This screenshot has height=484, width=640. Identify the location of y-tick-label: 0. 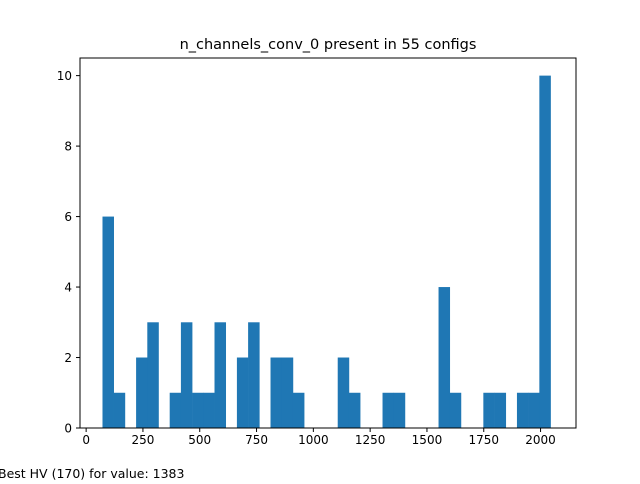
(68, 429).